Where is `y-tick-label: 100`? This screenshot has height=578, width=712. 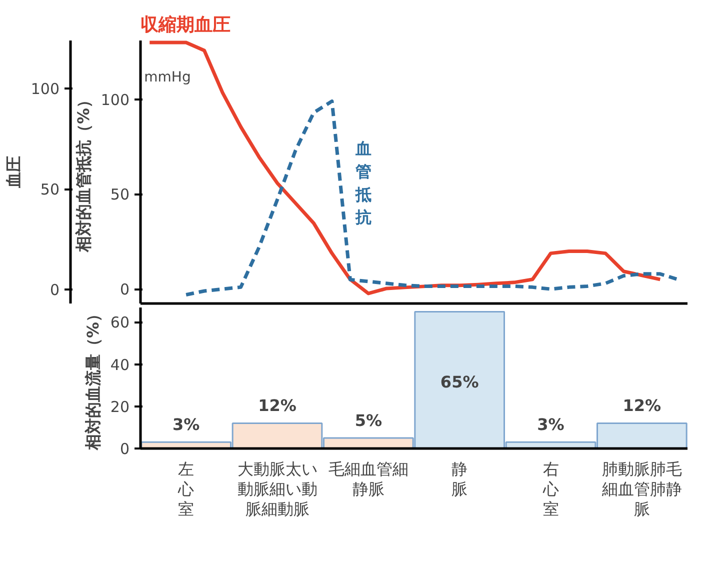
y-tick-label: 100 is located at coordinates (115, 99).